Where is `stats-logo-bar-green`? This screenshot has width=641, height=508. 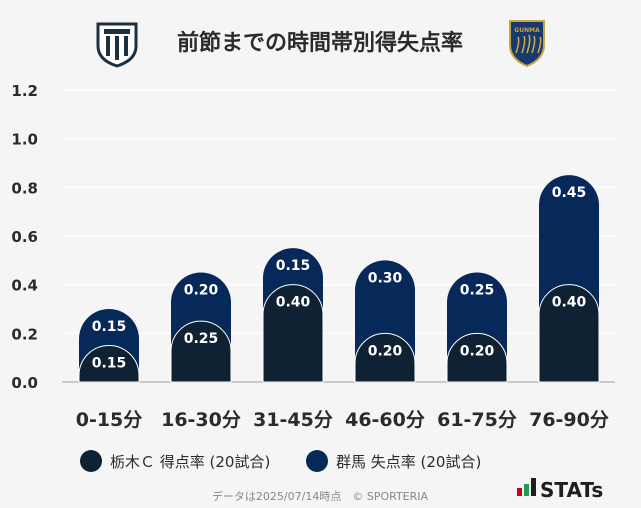 stats-logo-bar-green is located at coordinates (526, 490).